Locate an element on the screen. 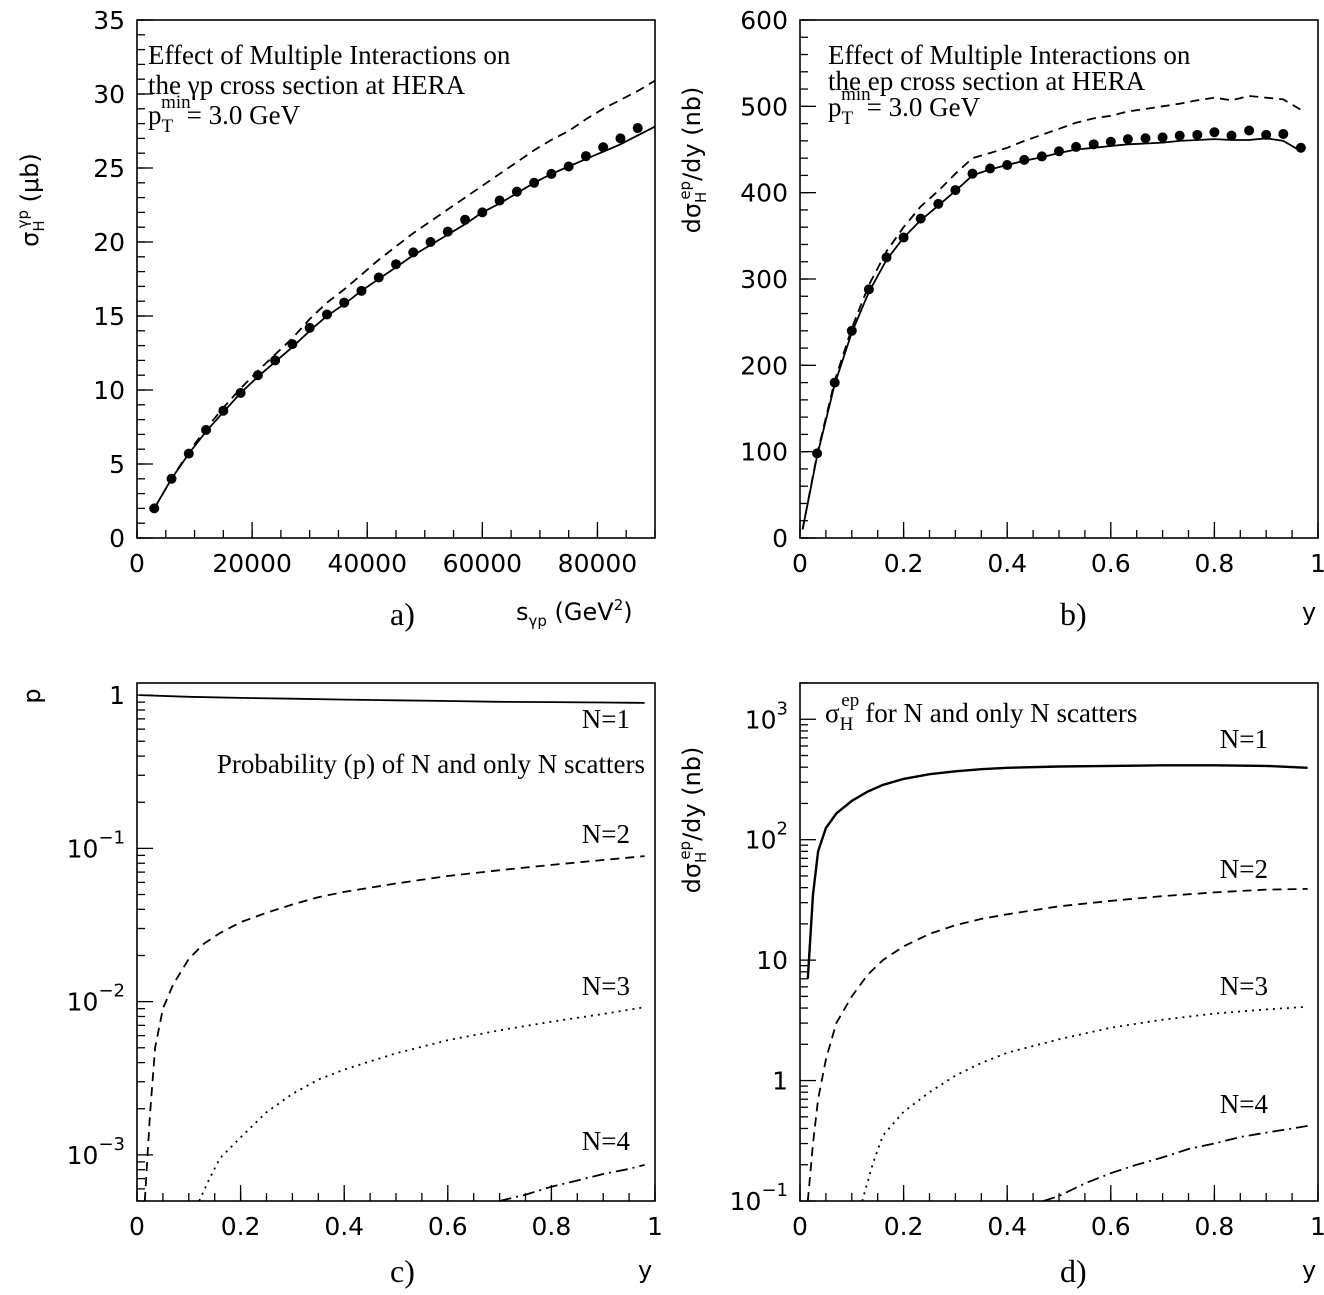 The height and width of the screenshot is (1295, 1324). panel-c-annotation: Probability (p) of N and only N scatters is located at coordinates (431, 764).